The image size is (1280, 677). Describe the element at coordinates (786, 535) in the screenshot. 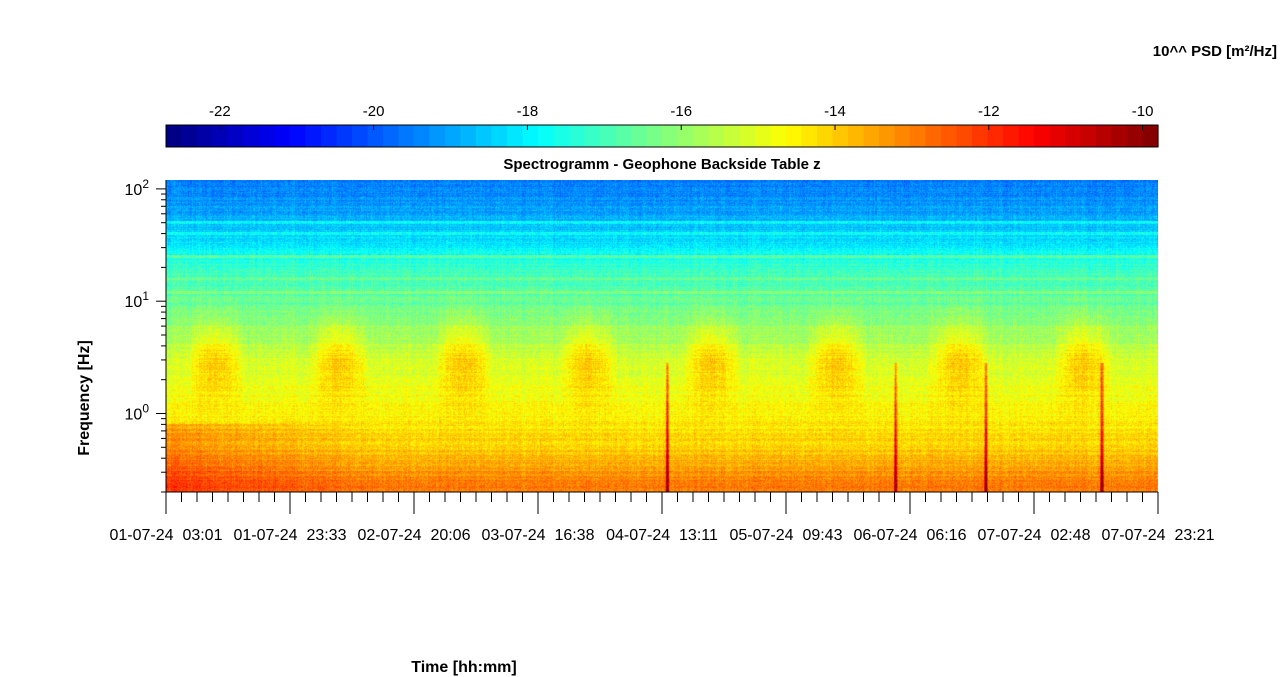

I see `x-tick-label: 05-07-24 09:43` at that location.